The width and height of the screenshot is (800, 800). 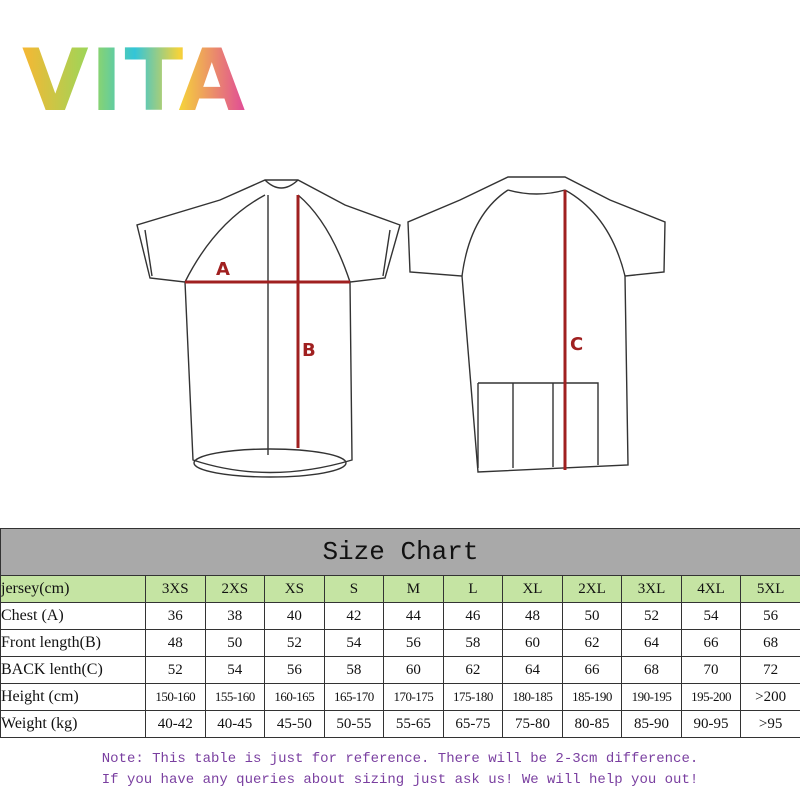 I want to click on table-cell: 72, so click(x=770, y=670).